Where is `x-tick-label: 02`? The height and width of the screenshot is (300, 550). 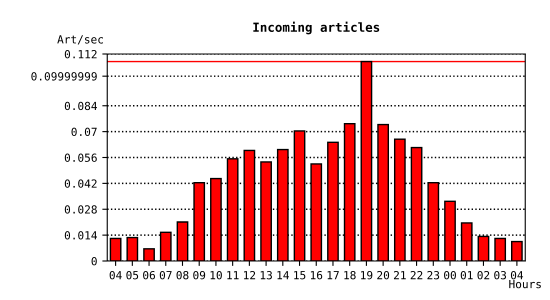 x-tick-label: 02 is located at coordinates (483, 275).